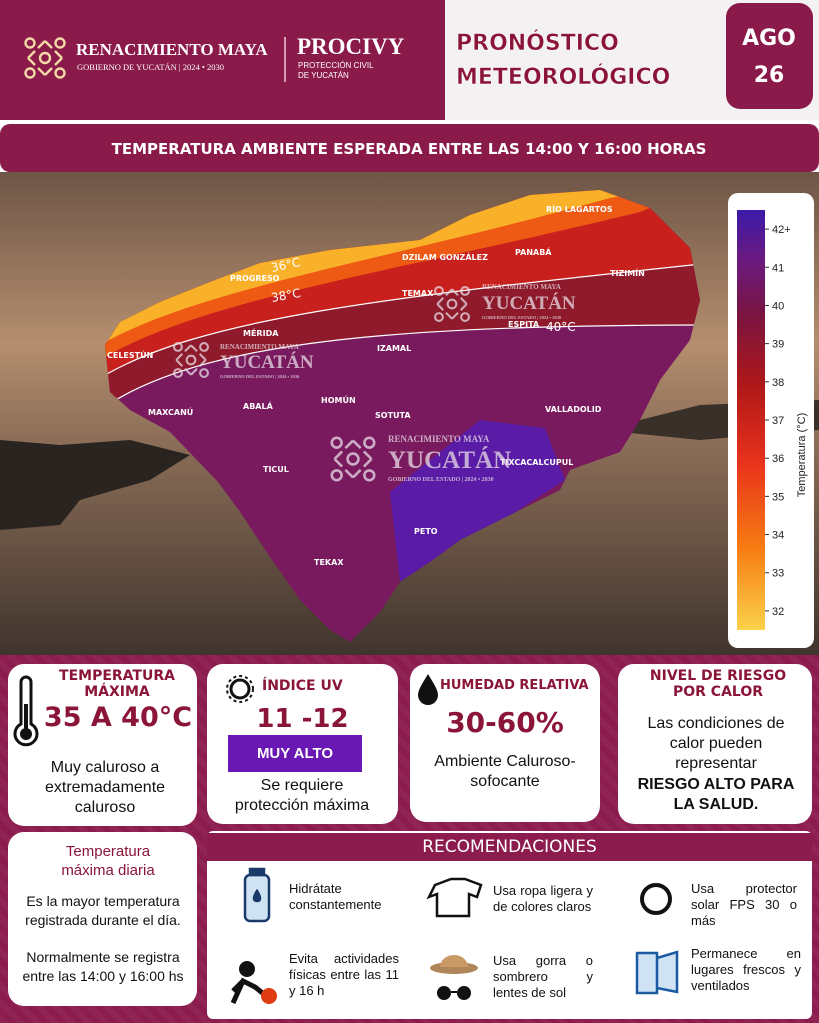  What do you see at coordinates (445, 256) in the screenshot?
I see `place: DZILAM GONZÁLEZ` at bounding box center [445, 256].